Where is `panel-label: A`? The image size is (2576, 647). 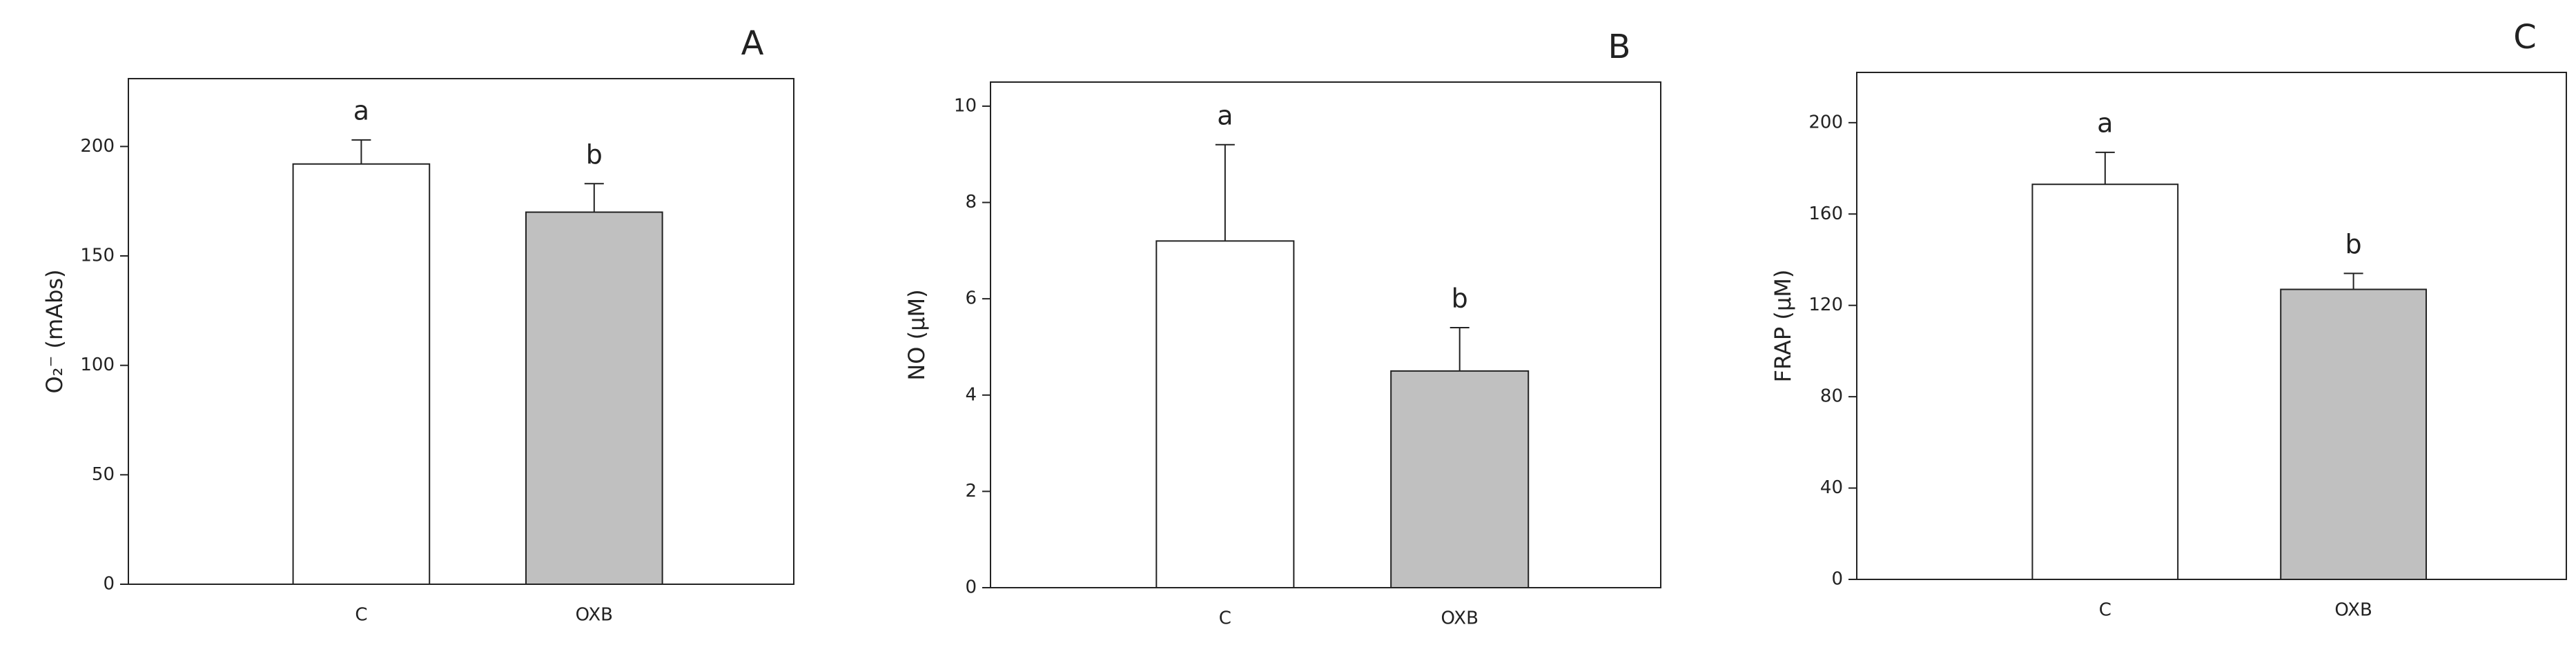
panel-label: A is located at coordinates (752, 43).